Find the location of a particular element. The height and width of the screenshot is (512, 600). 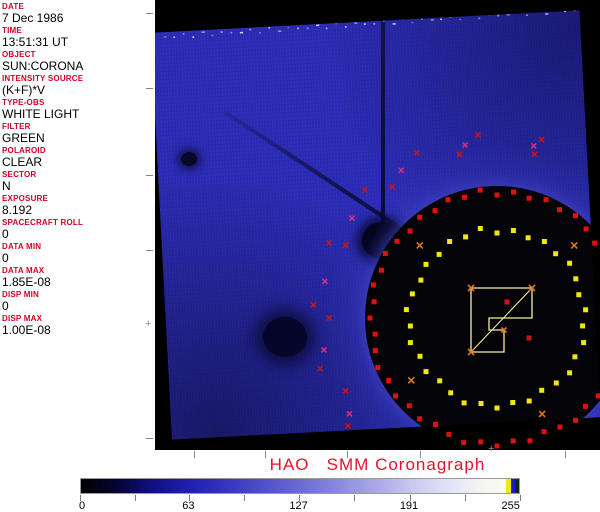

metadata-row: OBJECT SUN:CORONA is located at coordinates (71, 61).